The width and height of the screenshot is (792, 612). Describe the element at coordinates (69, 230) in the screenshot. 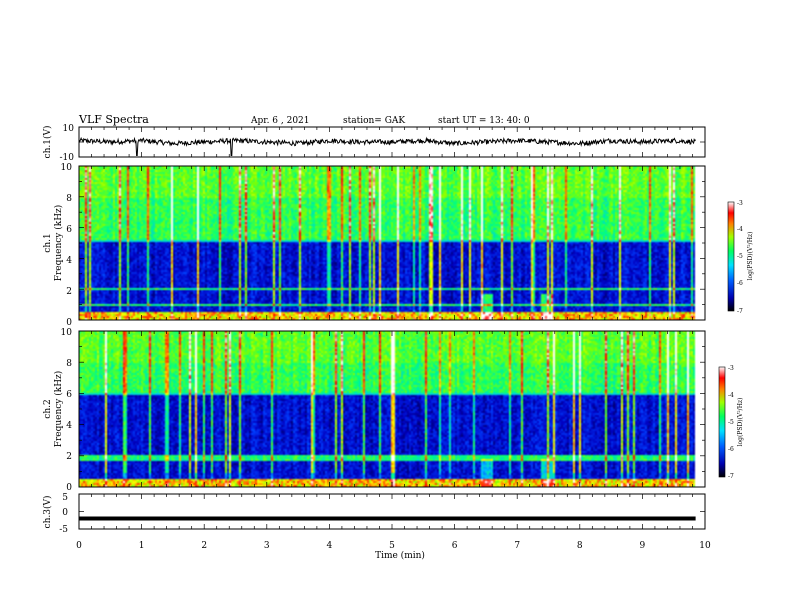

I see `ch1-freq-tick-6: 6` at that location.